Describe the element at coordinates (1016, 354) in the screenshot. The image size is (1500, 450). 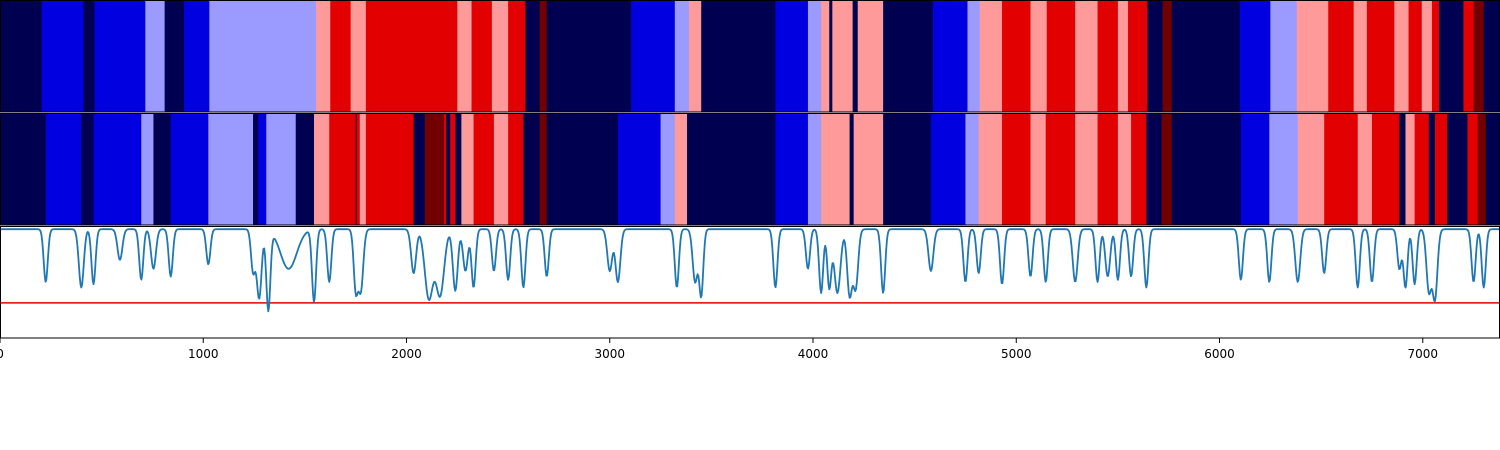
I see `x-tick-label-5: 5000` at that location.